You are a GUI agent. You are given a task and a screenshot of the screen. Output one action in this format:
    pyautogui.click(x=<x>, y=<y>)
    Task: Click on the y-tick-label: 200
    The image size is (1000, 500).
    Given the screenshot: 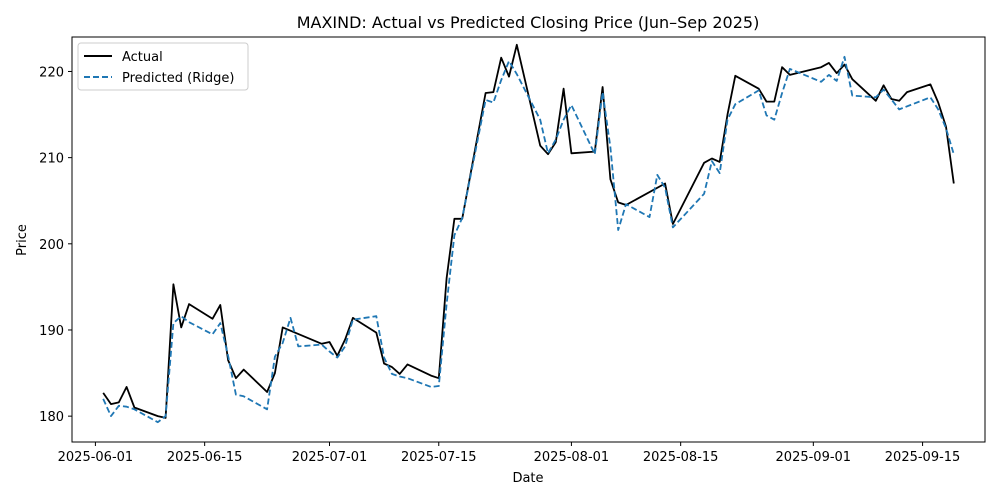 What is the action you would take?
    pyautogui.click(x=51, y=245)
    